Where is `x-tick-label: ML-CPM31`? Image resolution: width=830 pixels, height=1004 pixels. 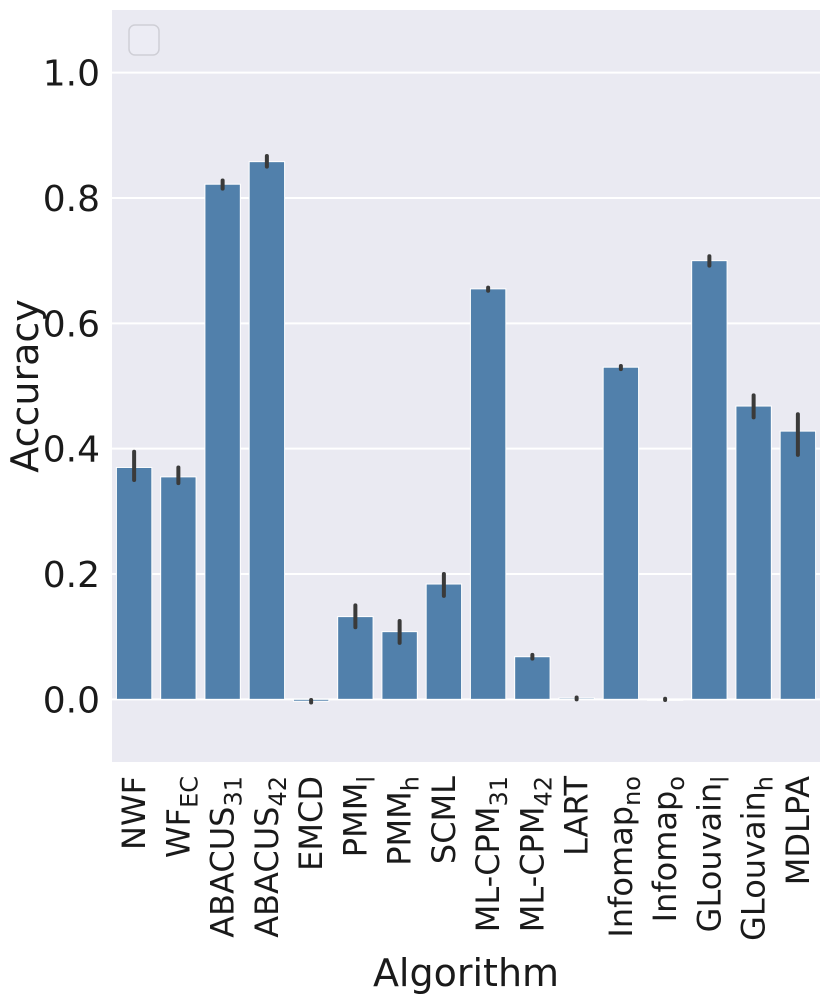 x-tick-label: ML-CPM31 is located at coordinates (491, 854).